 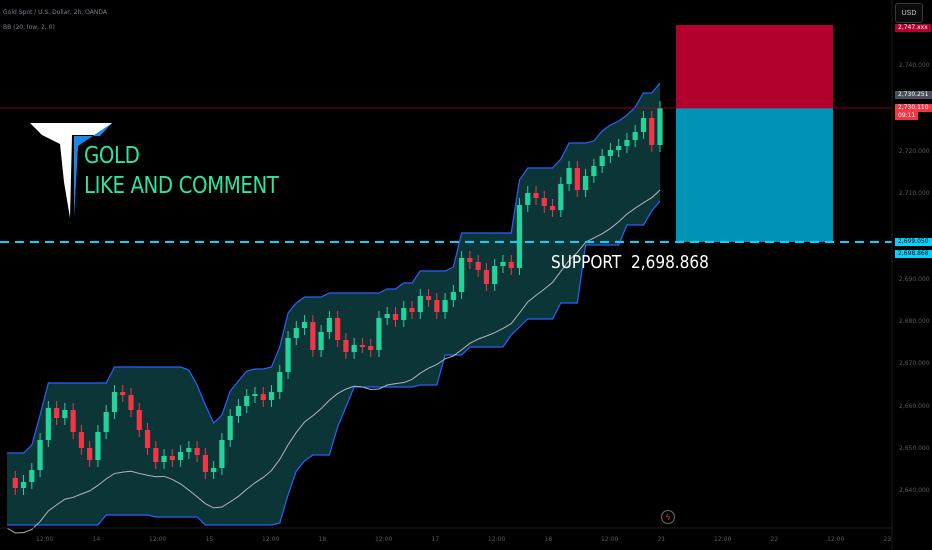 I want to click on time-axis-label: 23, so click(x=887, y=539).